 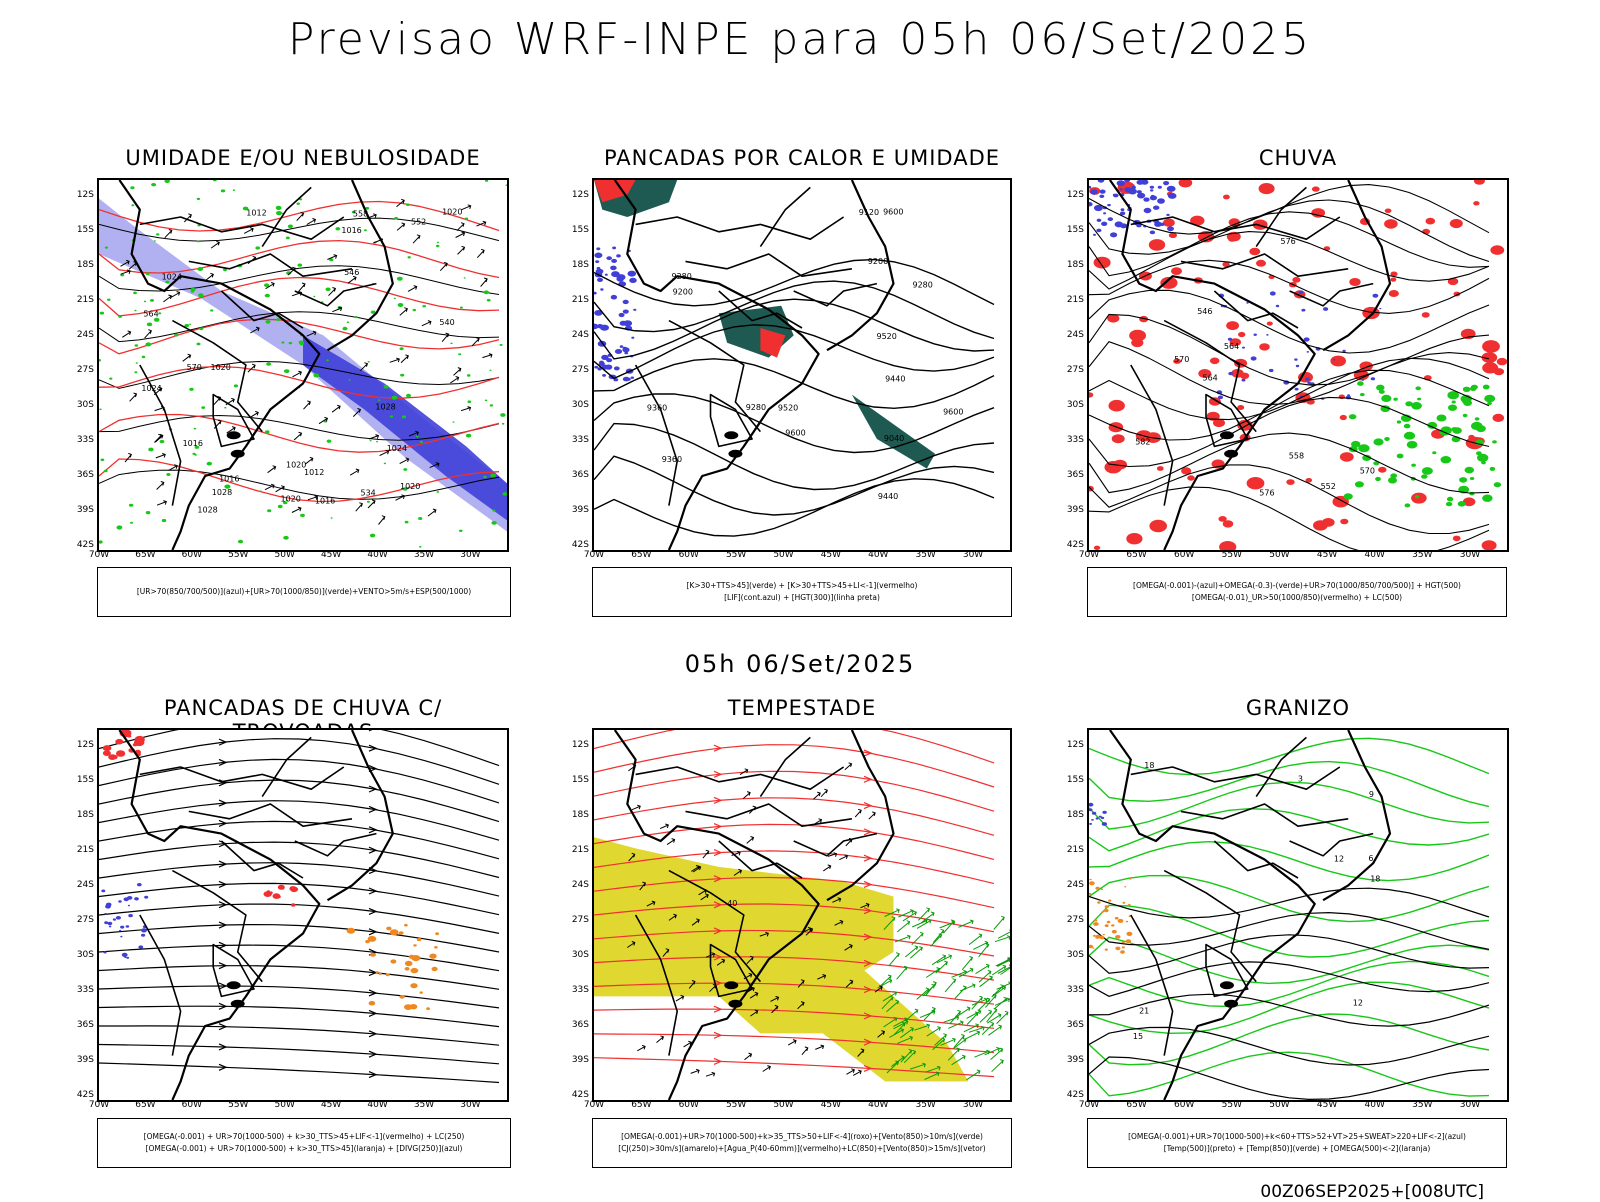 What do you see at coordinates (1370, 858) in the screenshot?
I see `contour-label: 6` at bounding box center [1370, 858].